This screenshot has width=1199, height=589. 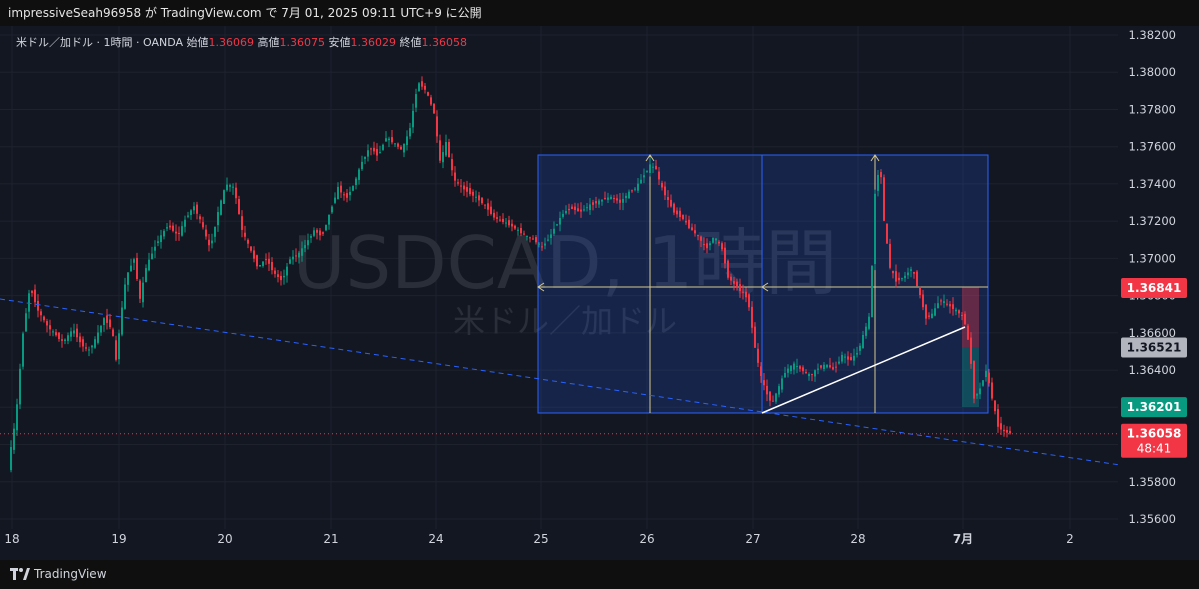 I want to click on price-label-value: 1.36841, so click(x=1154, y=288).